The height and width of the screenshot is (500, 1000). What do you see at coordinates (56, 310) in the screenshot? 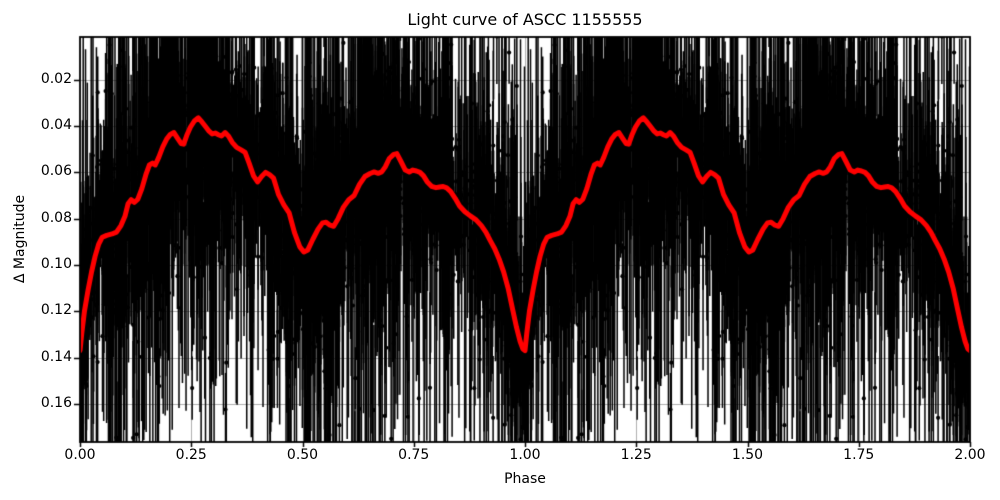
I see `y-tick-label: 0.12` at bounding box center [56, 310].